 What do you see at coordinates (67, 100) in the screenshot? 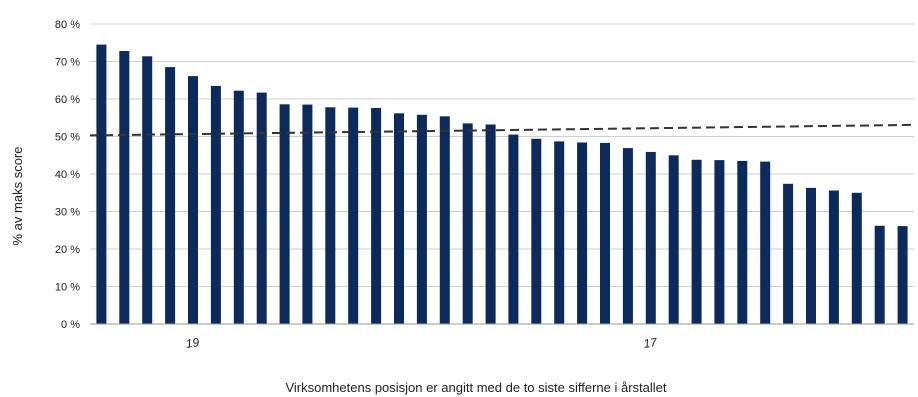
I see `y-tick-label: 60 %` at bounding box center [67, 100].